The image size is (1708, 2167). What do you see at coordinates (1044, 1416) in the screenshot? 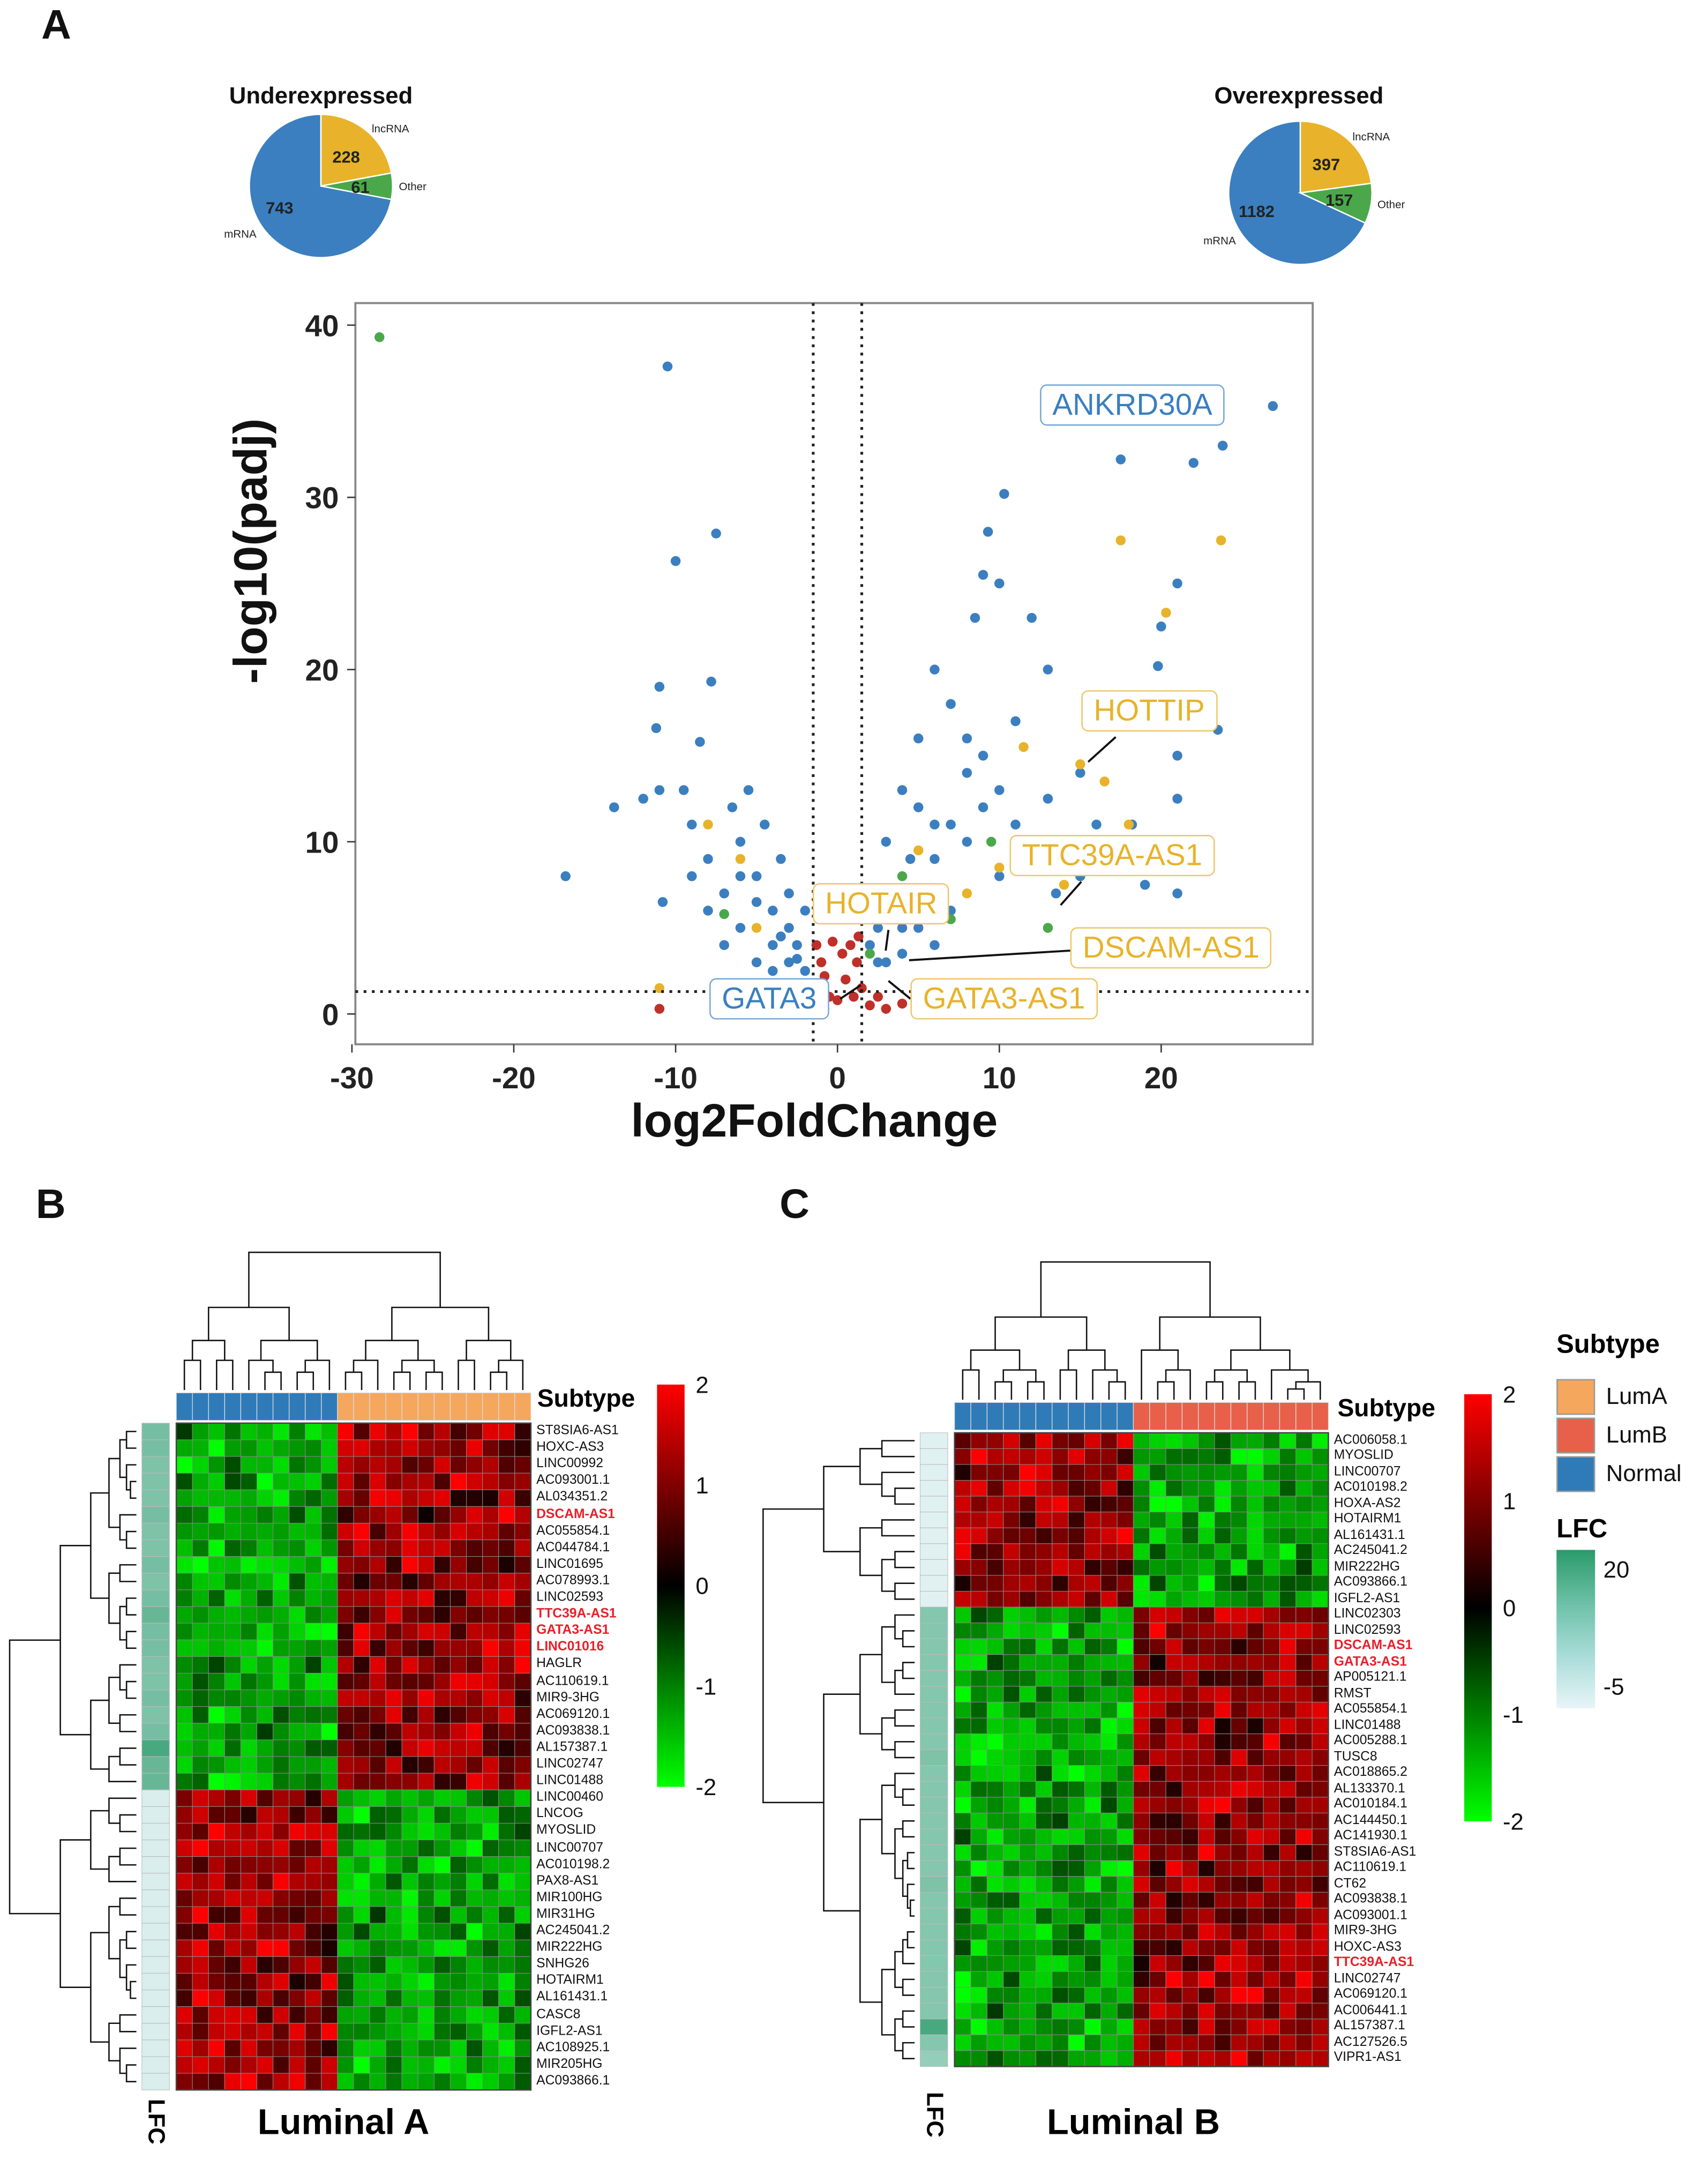
I see `subtype-annotation-cell` at bounding box center [1044, 1416].